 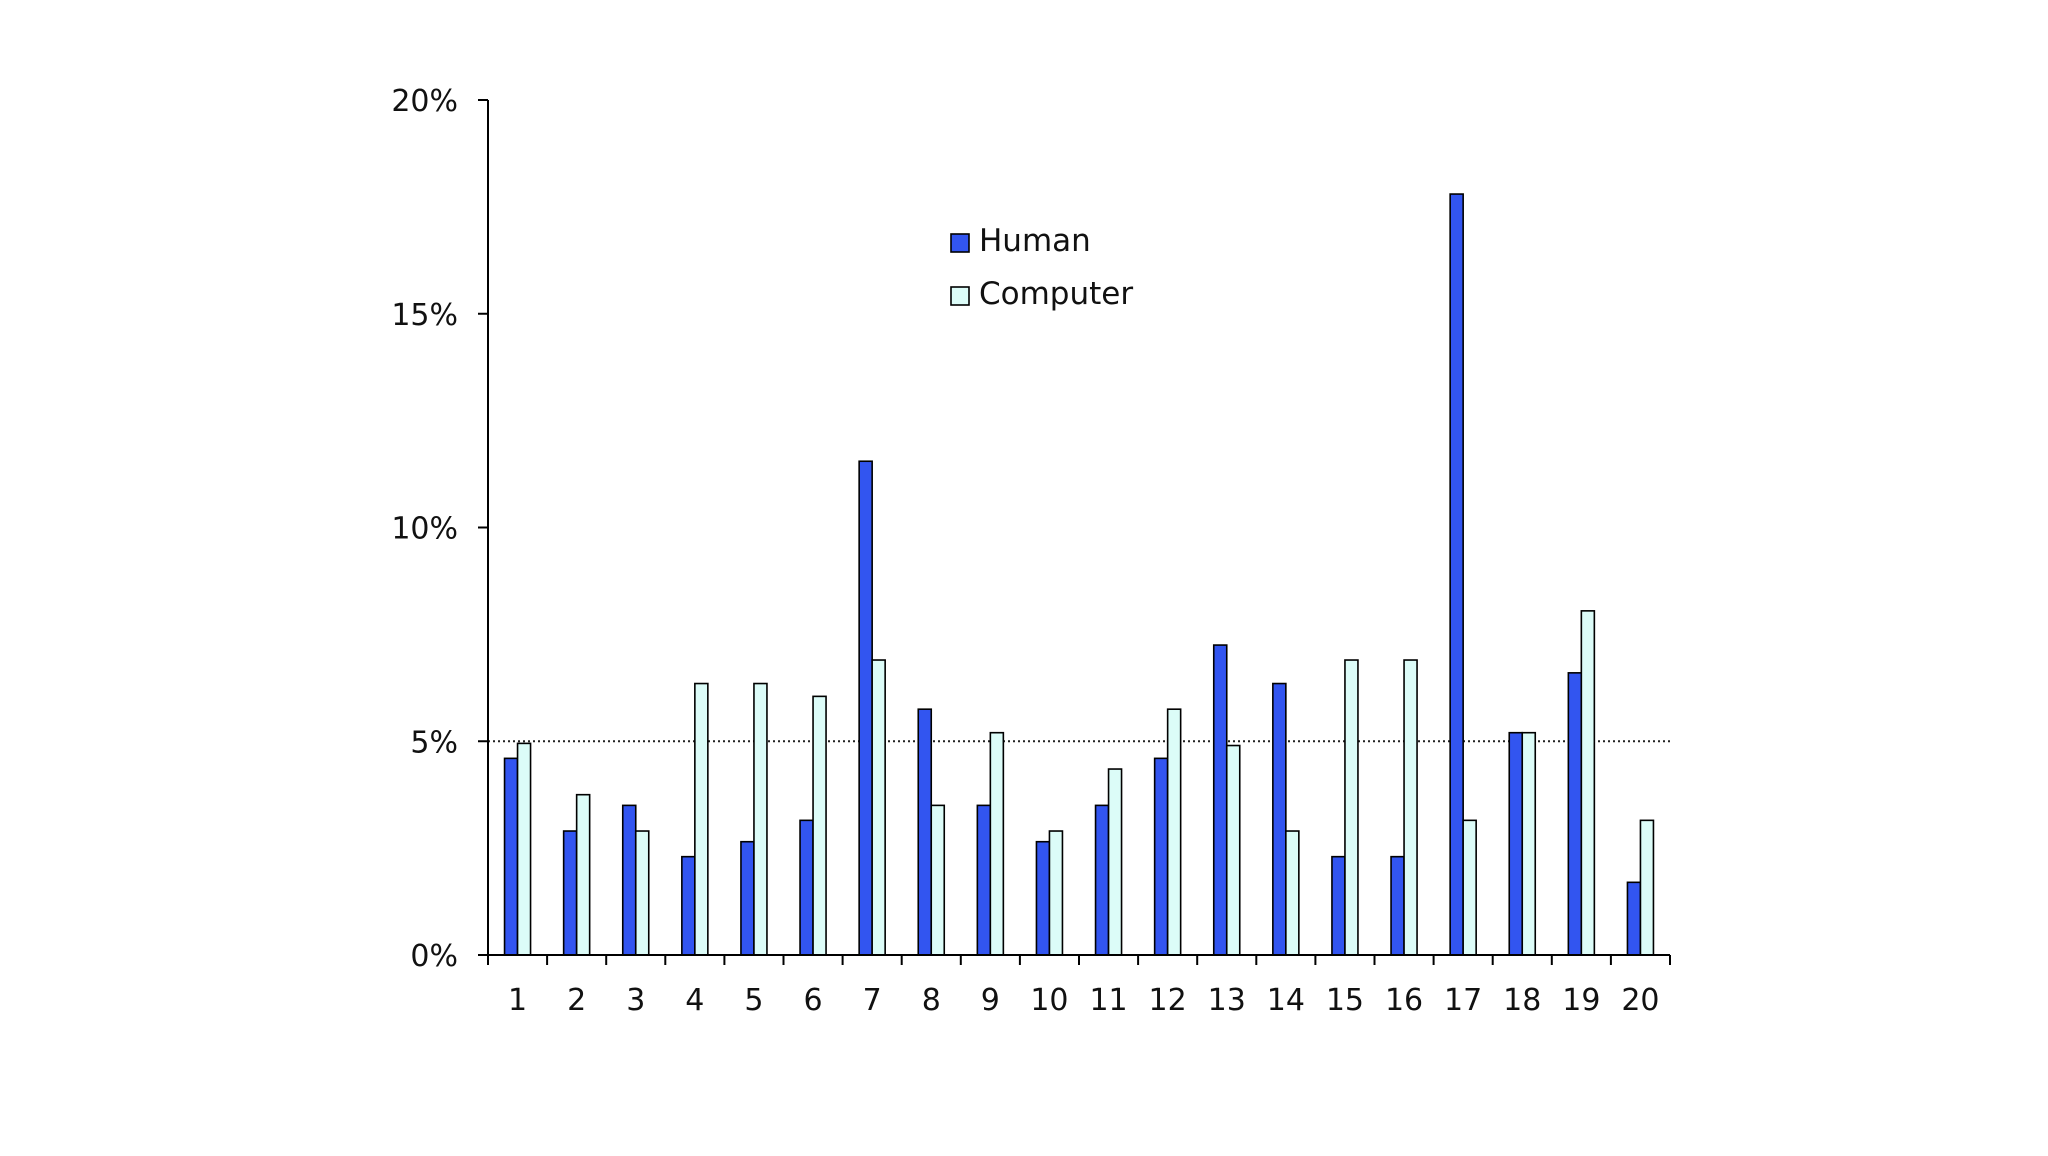 I want to click on x-tick-label: 8, so click(x=931, y=1000).